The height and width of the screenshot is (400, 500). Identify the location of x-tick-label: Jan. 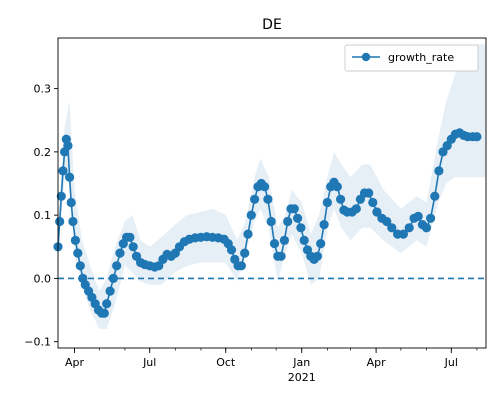
(301, 362).